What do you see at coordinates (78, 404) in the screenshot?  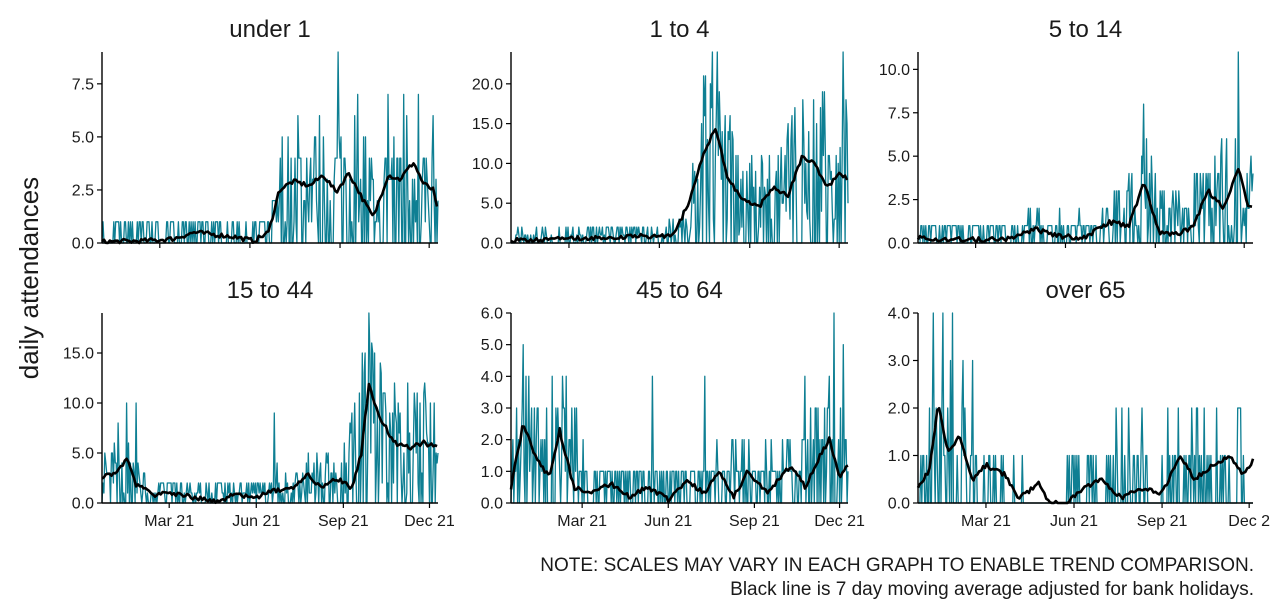 I see `y-tick-label-15-to-44: 10.0` at bounding box center [78, 404].